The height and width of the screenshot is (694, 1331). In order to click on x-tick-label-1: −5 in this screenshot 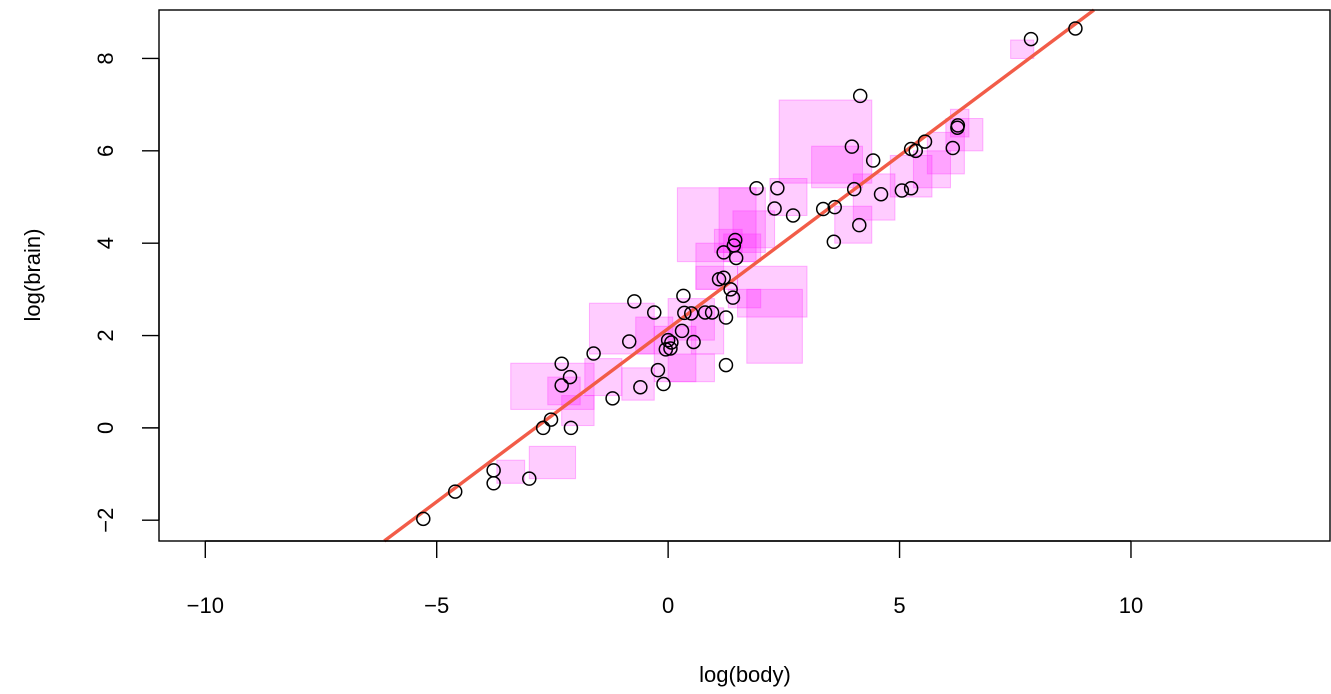, I will do `click(436, 605)`.